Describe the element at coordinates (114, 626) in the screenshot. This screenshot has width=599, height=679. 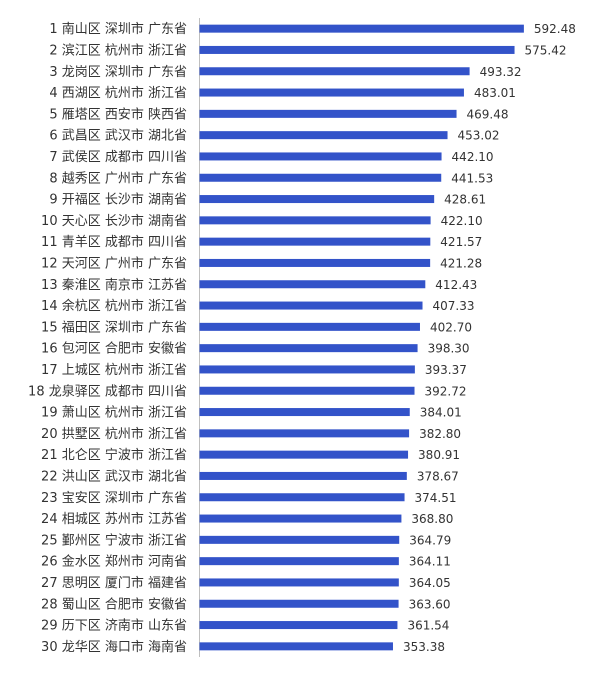
I see `category-label: 29 历下区 济南市 山东省` at that location.